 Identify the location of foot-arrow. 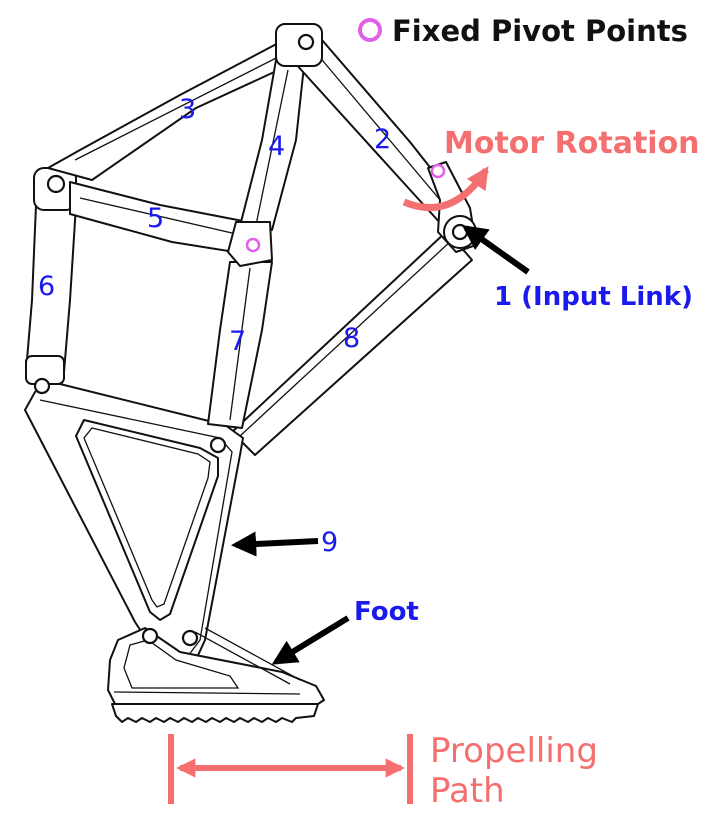
(310, 640).